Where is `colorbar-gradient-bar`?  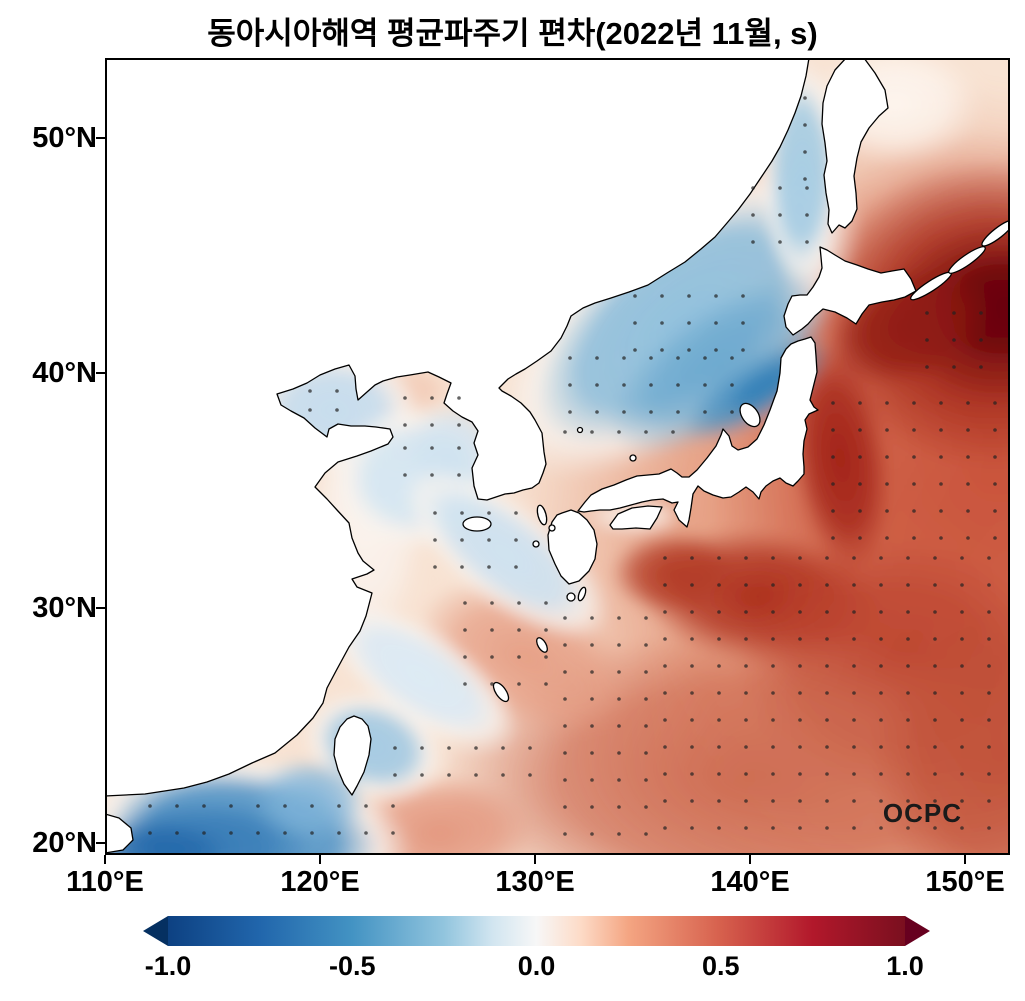 colorbar-gradient-bar is located at coordinates (536, 931).